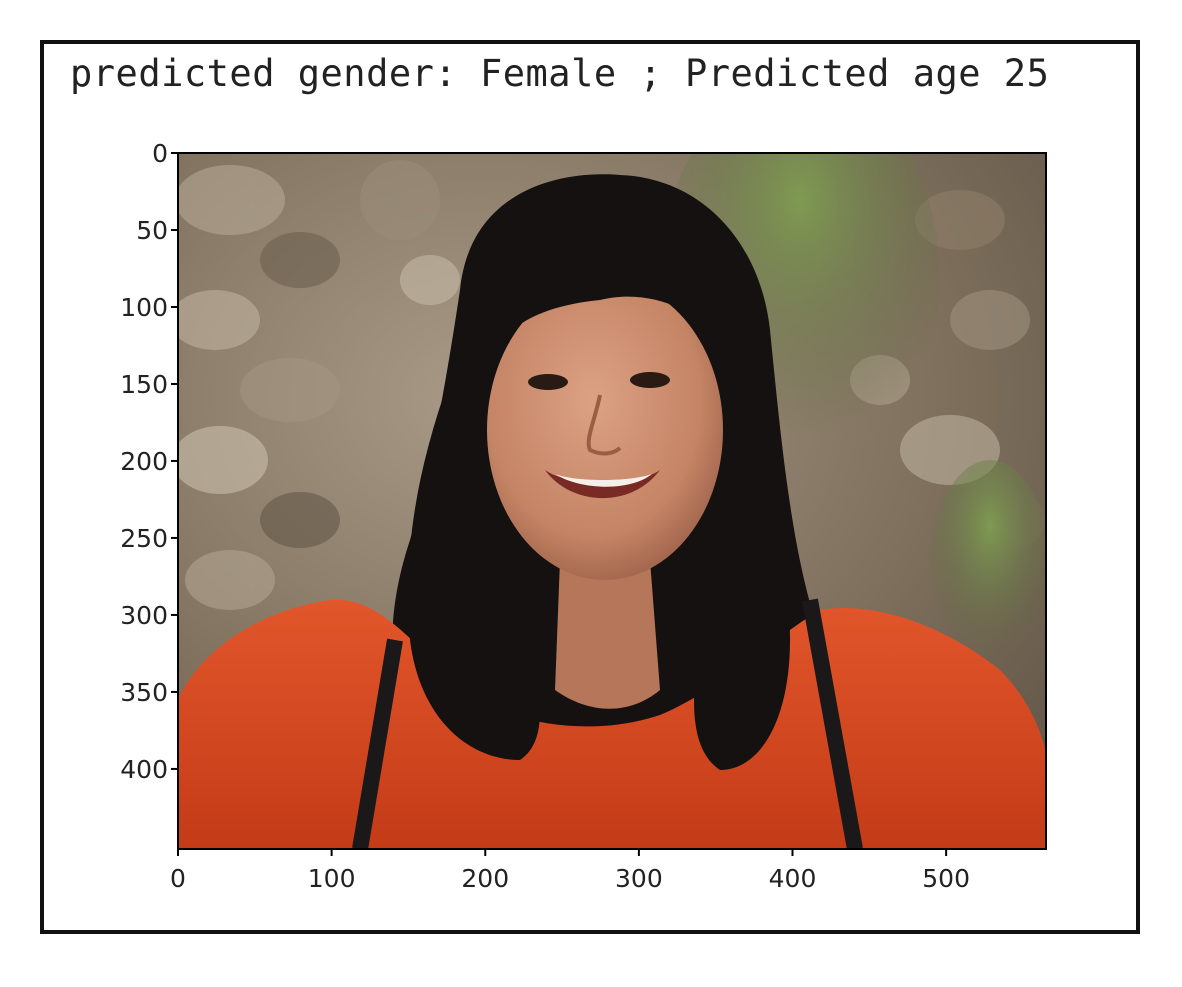  I want to click on x-tick-label: 100, so click(332, 878).